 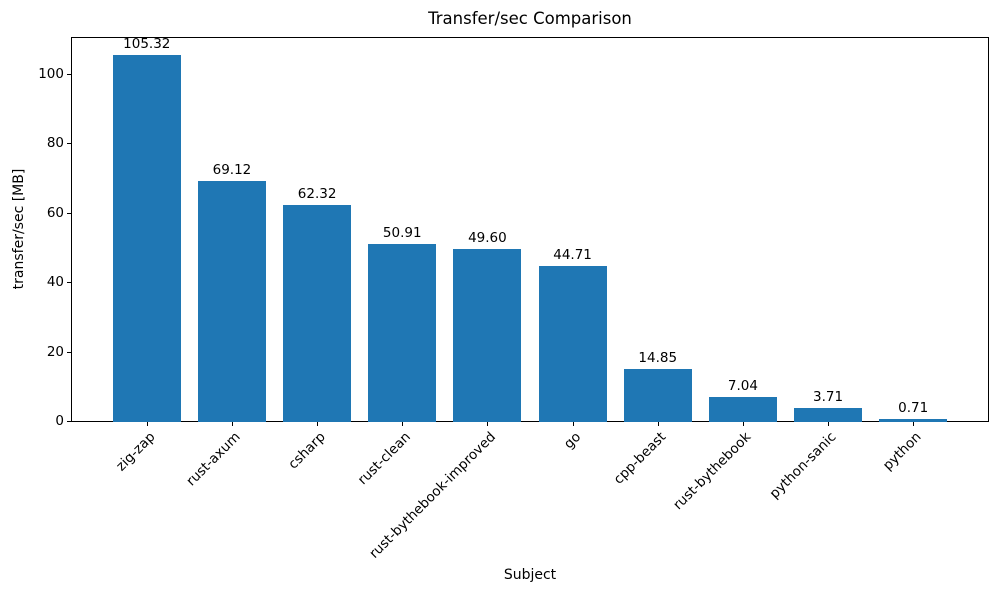 I want to click on x-tick-label-text: python-sanic, so click(x=803, y=465).